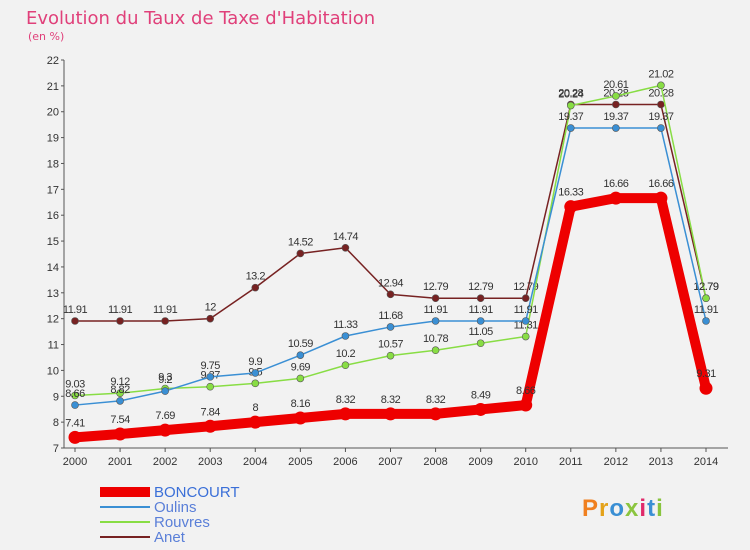 The width and height of the screenshot is (750, 550). Describe the element at coordinates (300, 344) in the screenshot. I see `data-label: 10.59` at that location.